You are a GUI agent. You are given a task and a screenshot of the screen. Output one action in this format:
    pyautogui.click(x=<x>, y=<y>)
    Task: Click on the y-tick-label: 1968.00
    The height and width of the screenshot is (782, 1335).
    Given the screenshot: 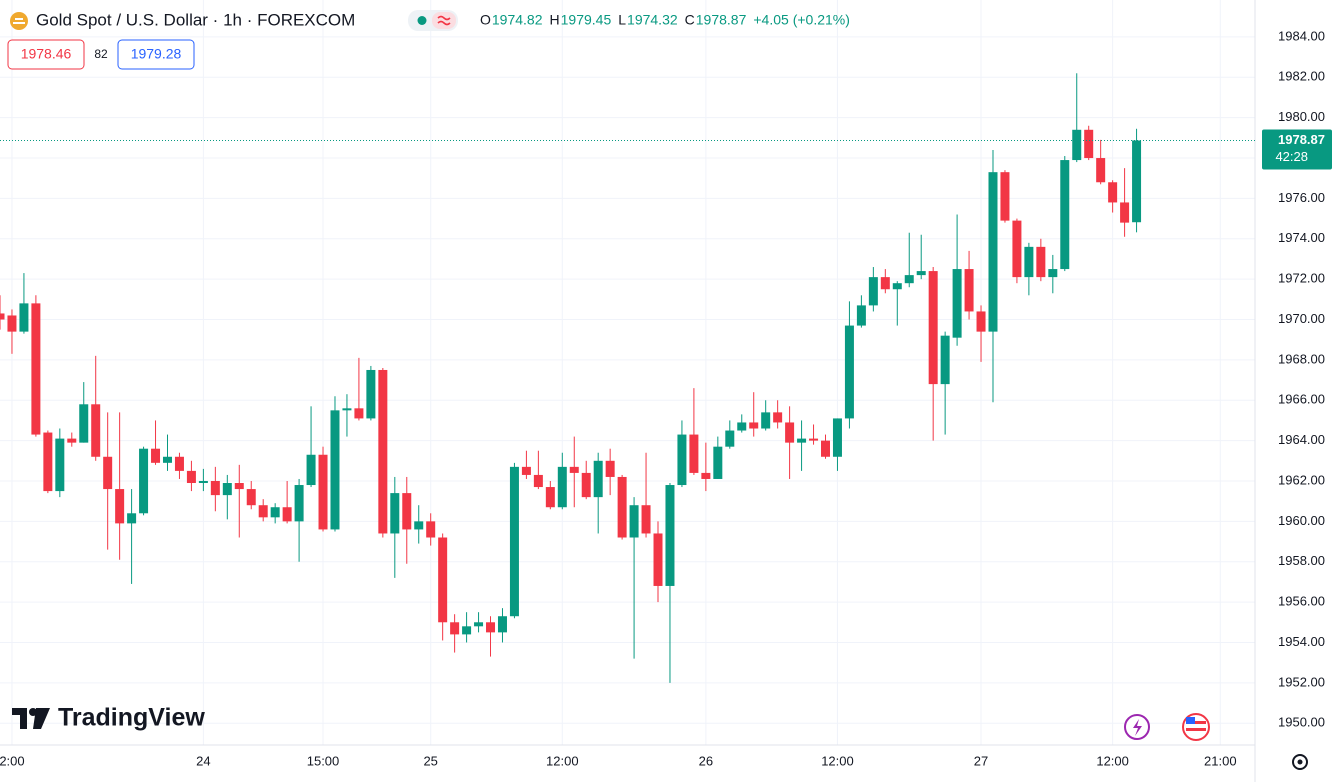 What is the action you would take?
    pyautogui.click(x=1301, y=358)
    